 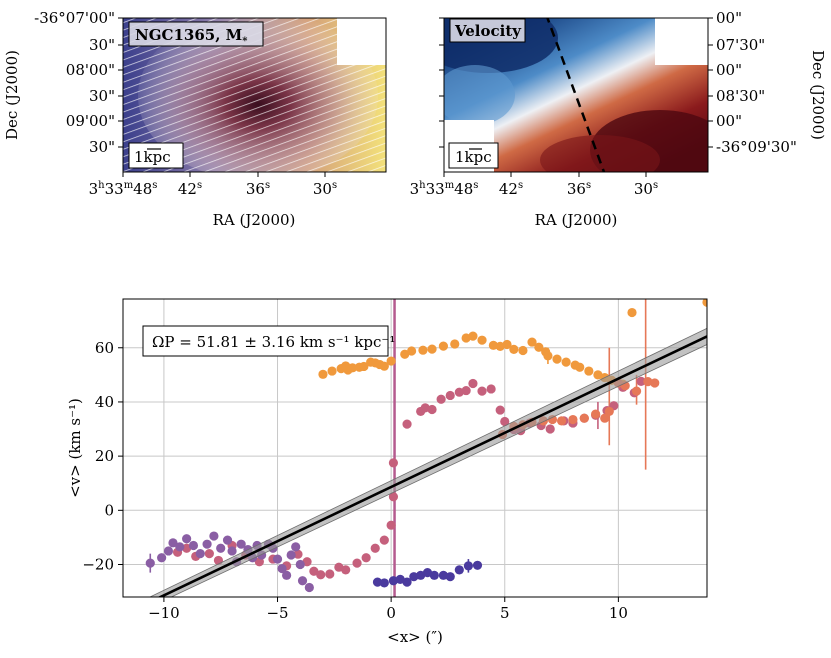 I want to click on ra-tick-label: 36s, so click(x=258, y=189).